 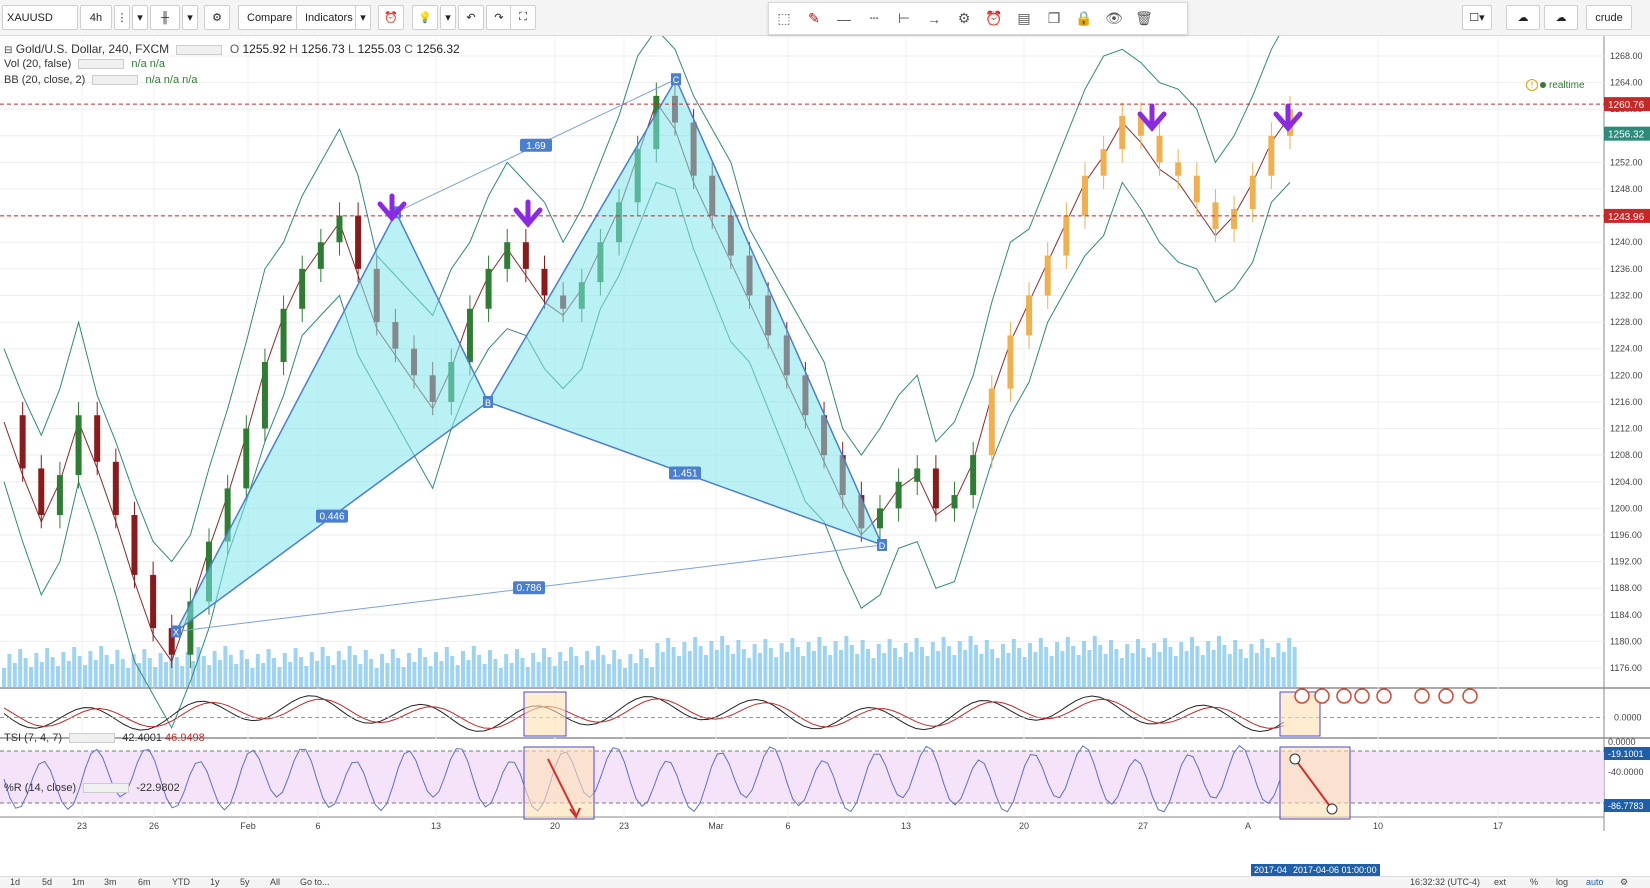 What do you see at coordinates (1143, 826) in the screenshot?
I see `time-tick-label: 27` at bounding box center [1143, 826].